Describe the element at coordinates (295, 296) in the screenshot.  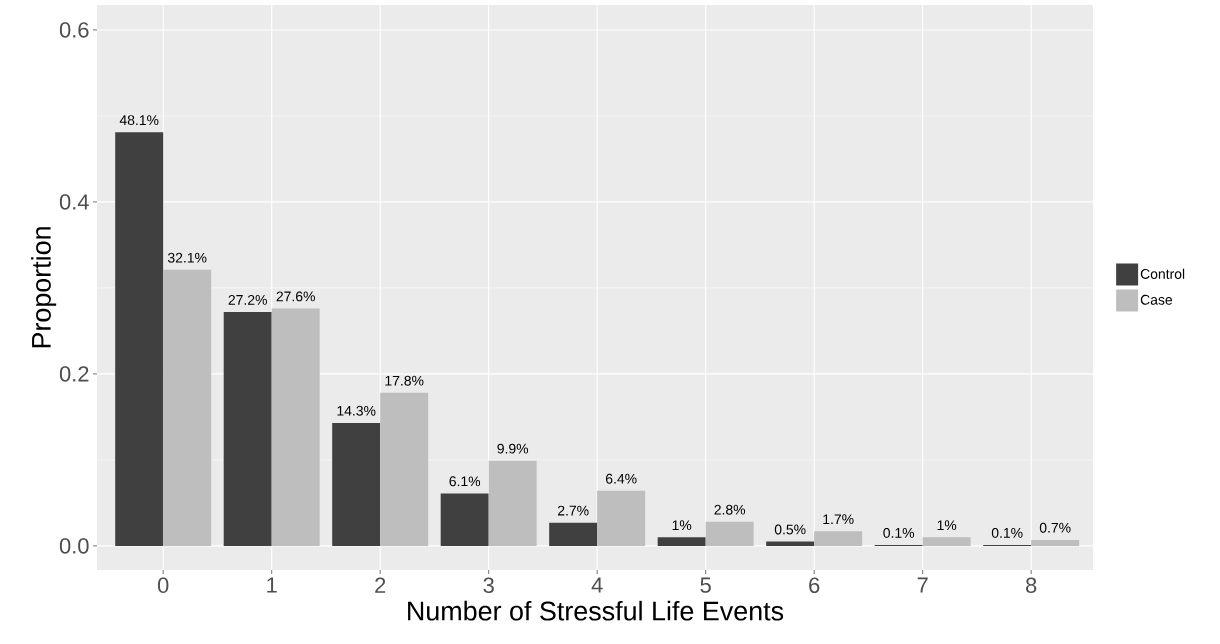
I see `data-label: 27.6%` at that location.